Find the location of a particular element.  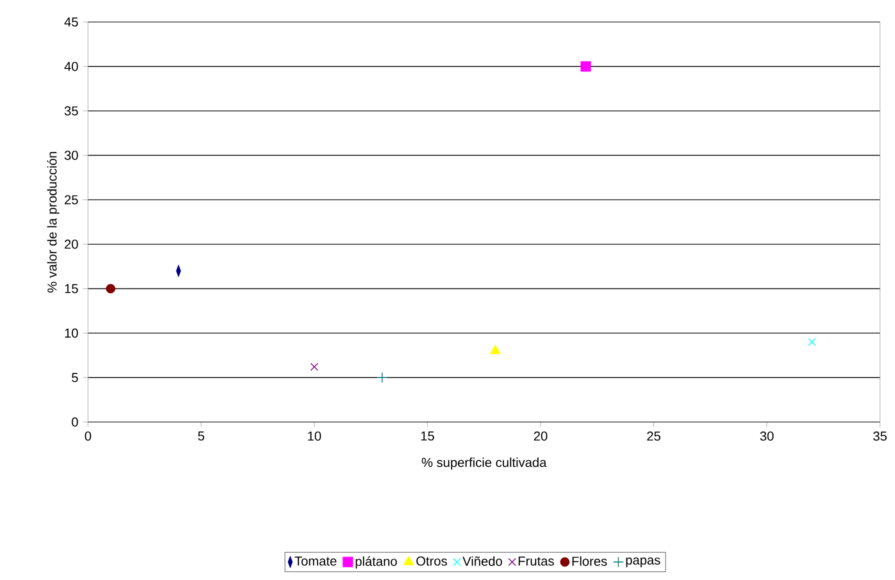

y-tick-label: 35 is located at coordinates (71, 111).